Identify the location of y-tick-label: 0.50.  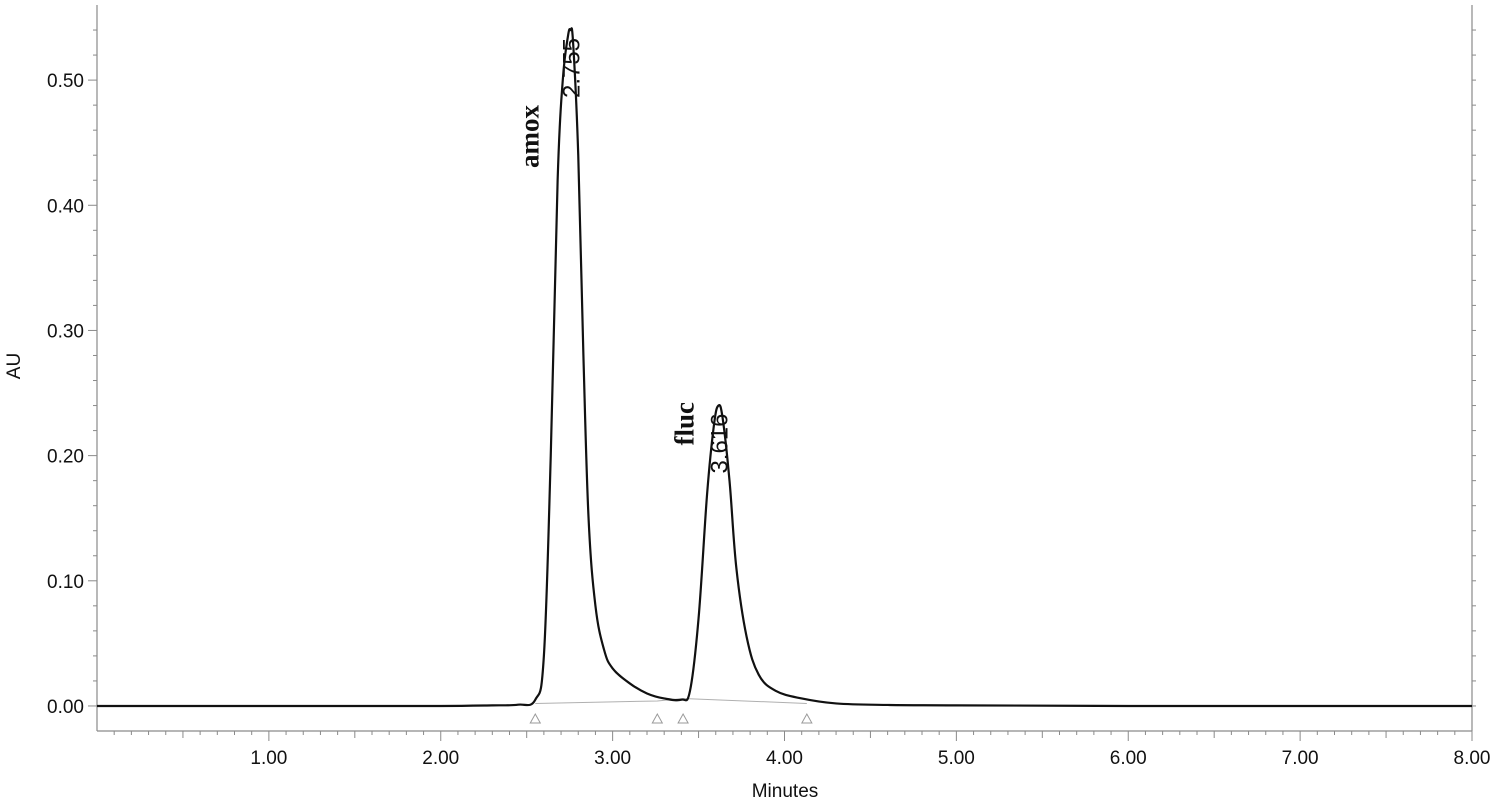
(65, 81).